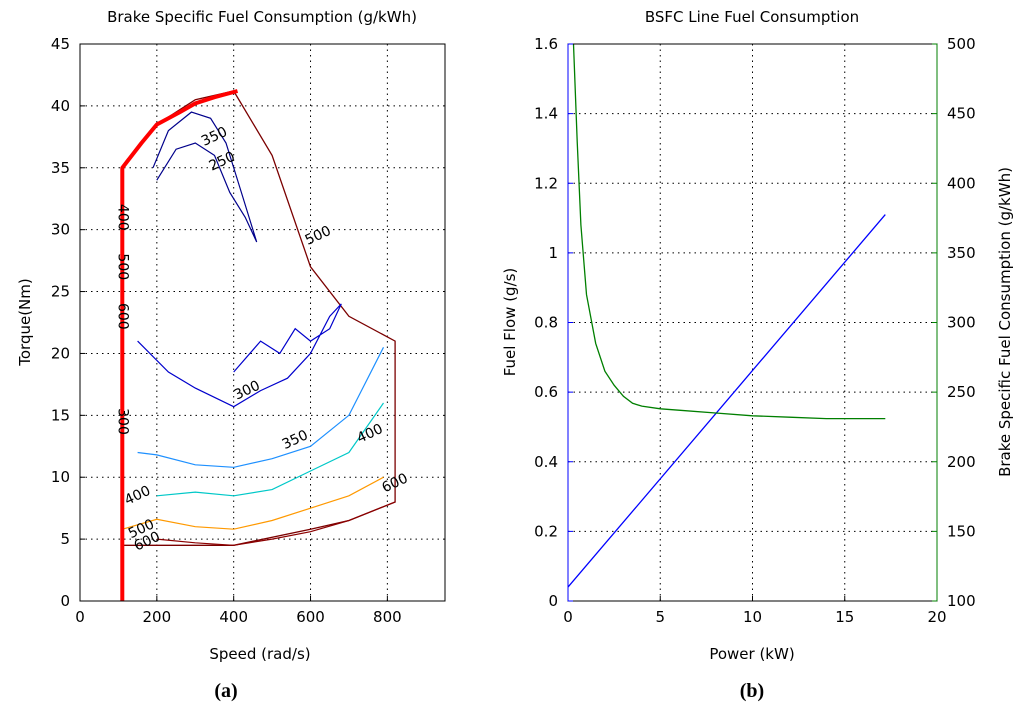  I want to click on panel-b-y-axis-label-left: Fuel Flow (g/s), so click(510, 322).